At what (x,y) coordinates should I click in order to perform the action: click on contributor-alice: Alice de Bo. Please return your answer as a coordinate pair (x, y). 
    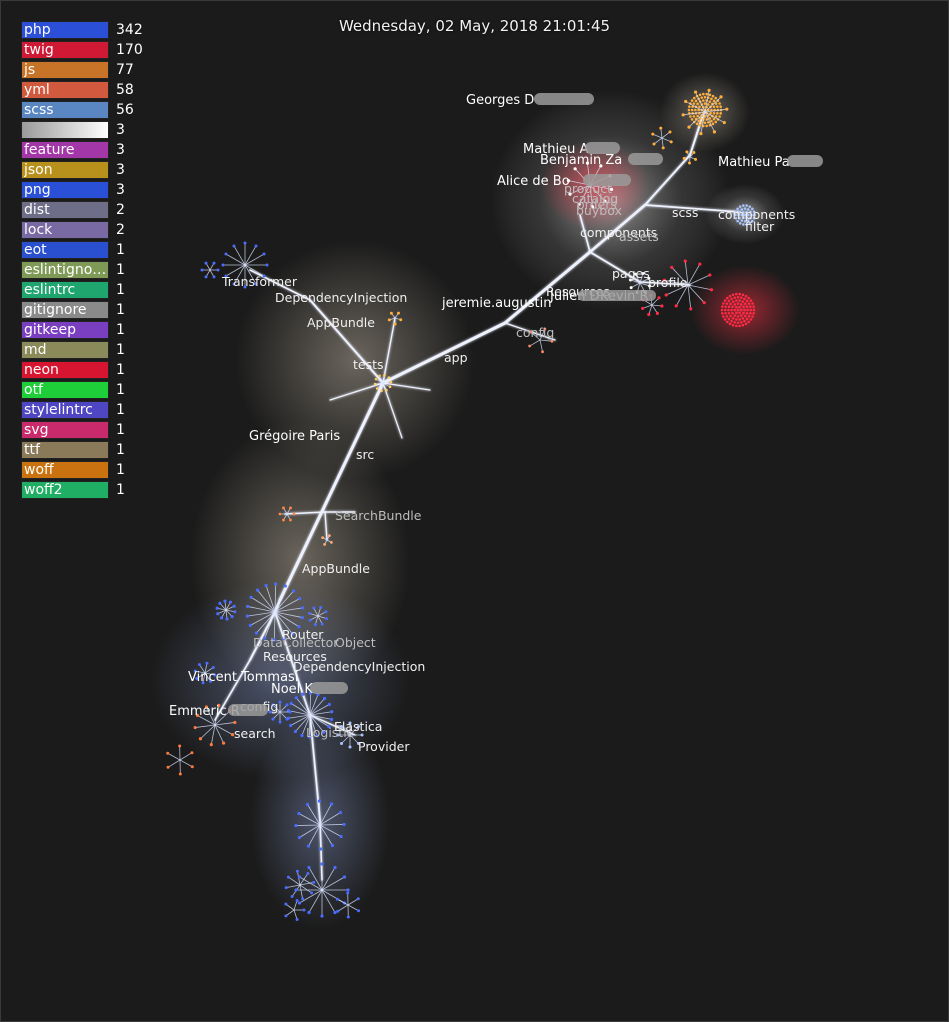
    Looking at the image, I should click on (533, 181).